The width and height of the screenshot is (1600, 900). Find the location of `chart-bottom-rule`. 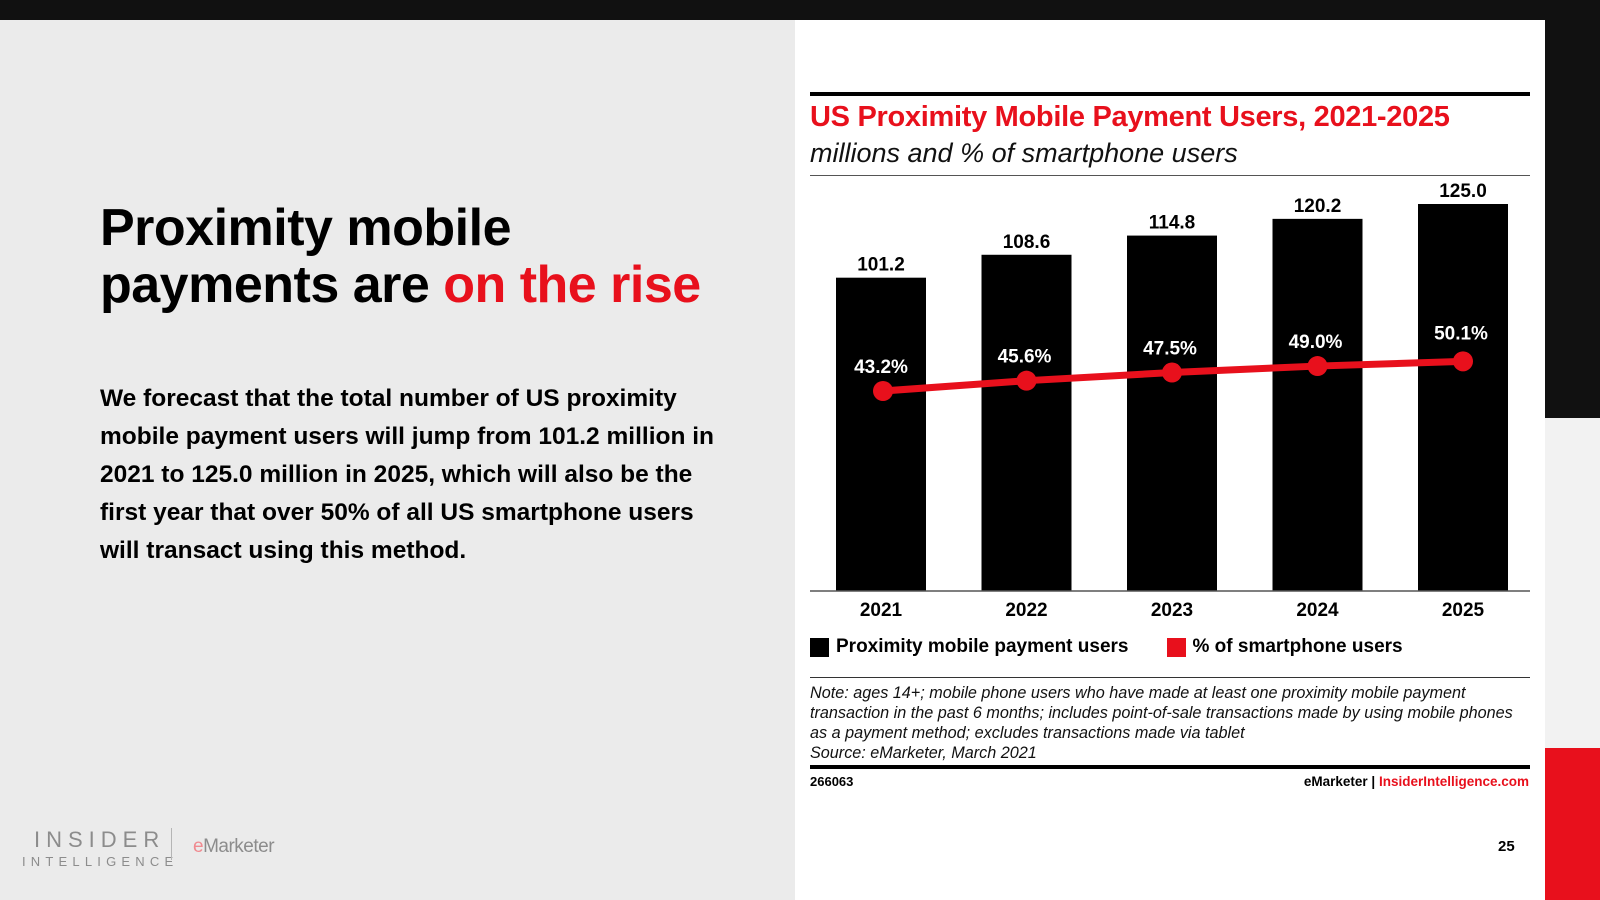

chart-bottom-rule is located at coordinates (1170, 767).